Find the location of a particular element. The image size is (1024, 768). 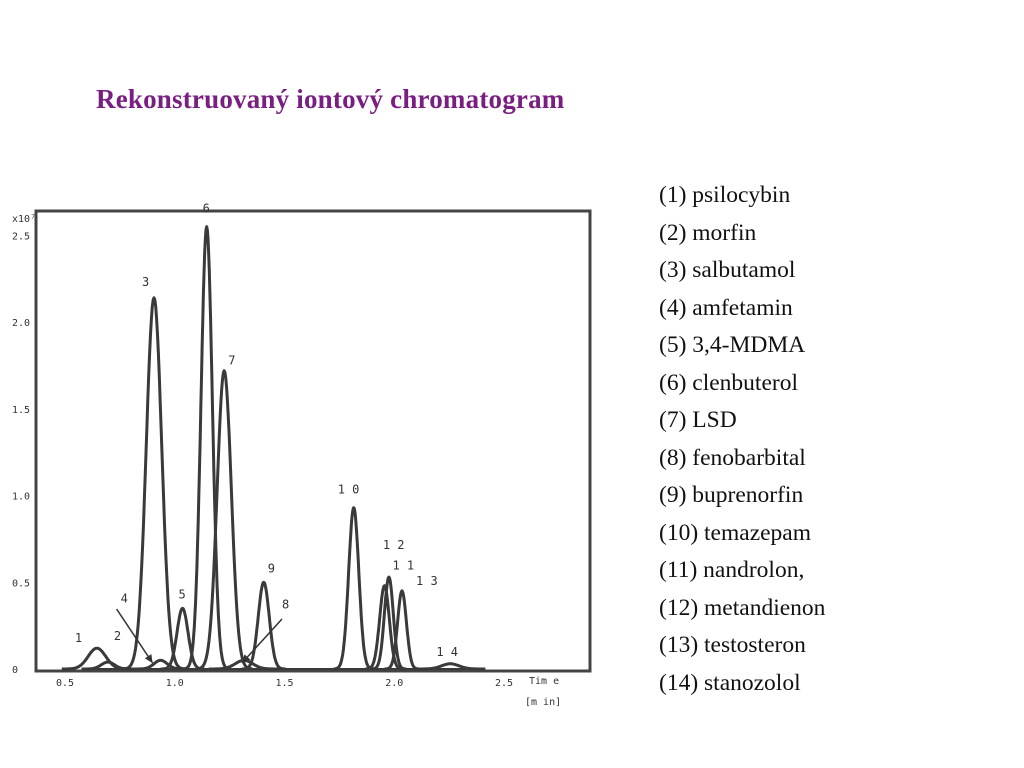

arrow-peak-4-head is located at coordinates (148, 658).